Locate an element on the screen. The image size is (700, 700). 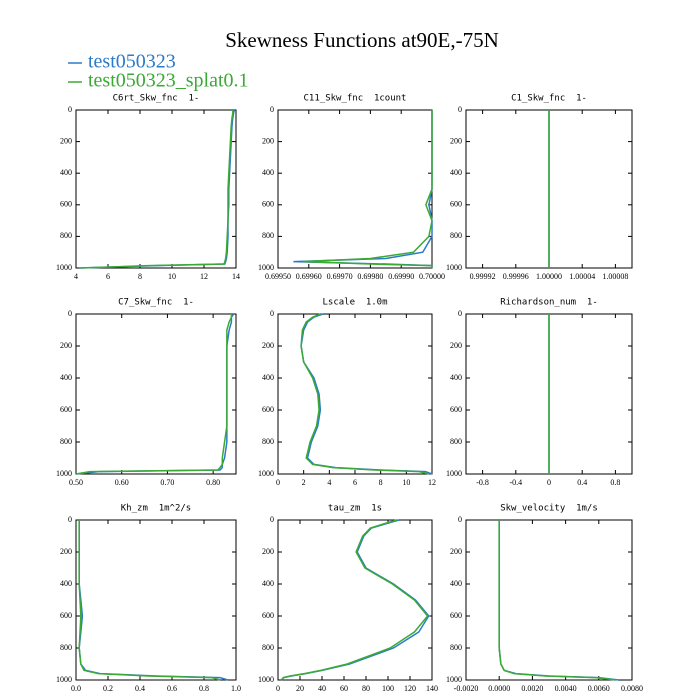
x-tick-label: 100 is located at coordinates (388, 688).